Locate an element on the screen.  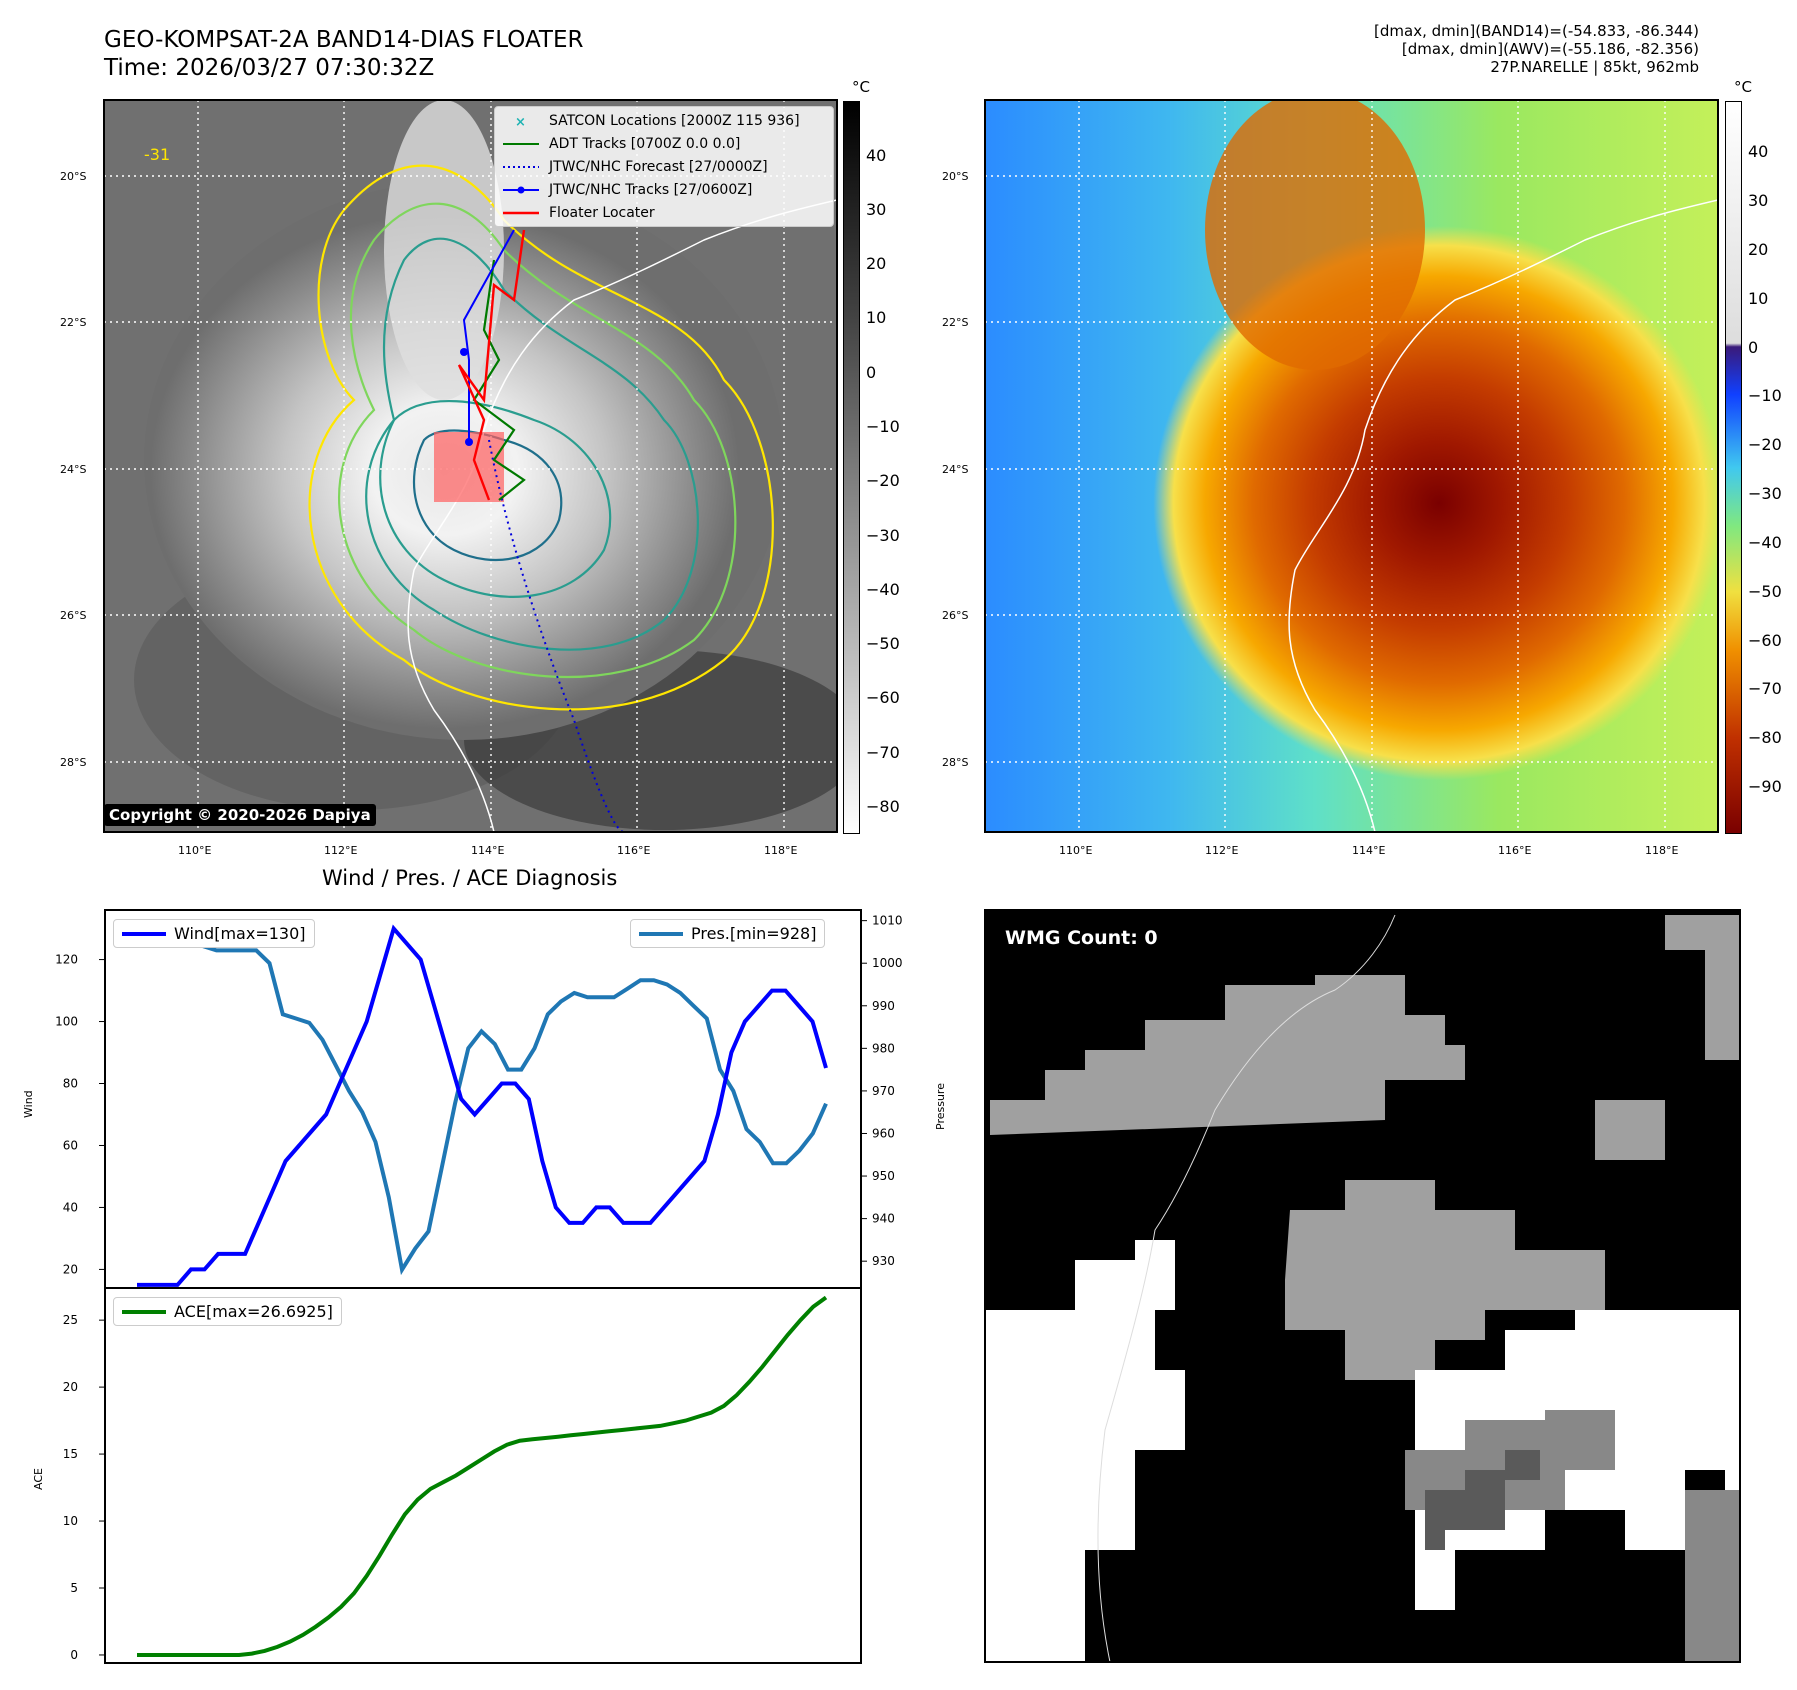
lat-tick: 22°S is located at coordinates (73, 322).